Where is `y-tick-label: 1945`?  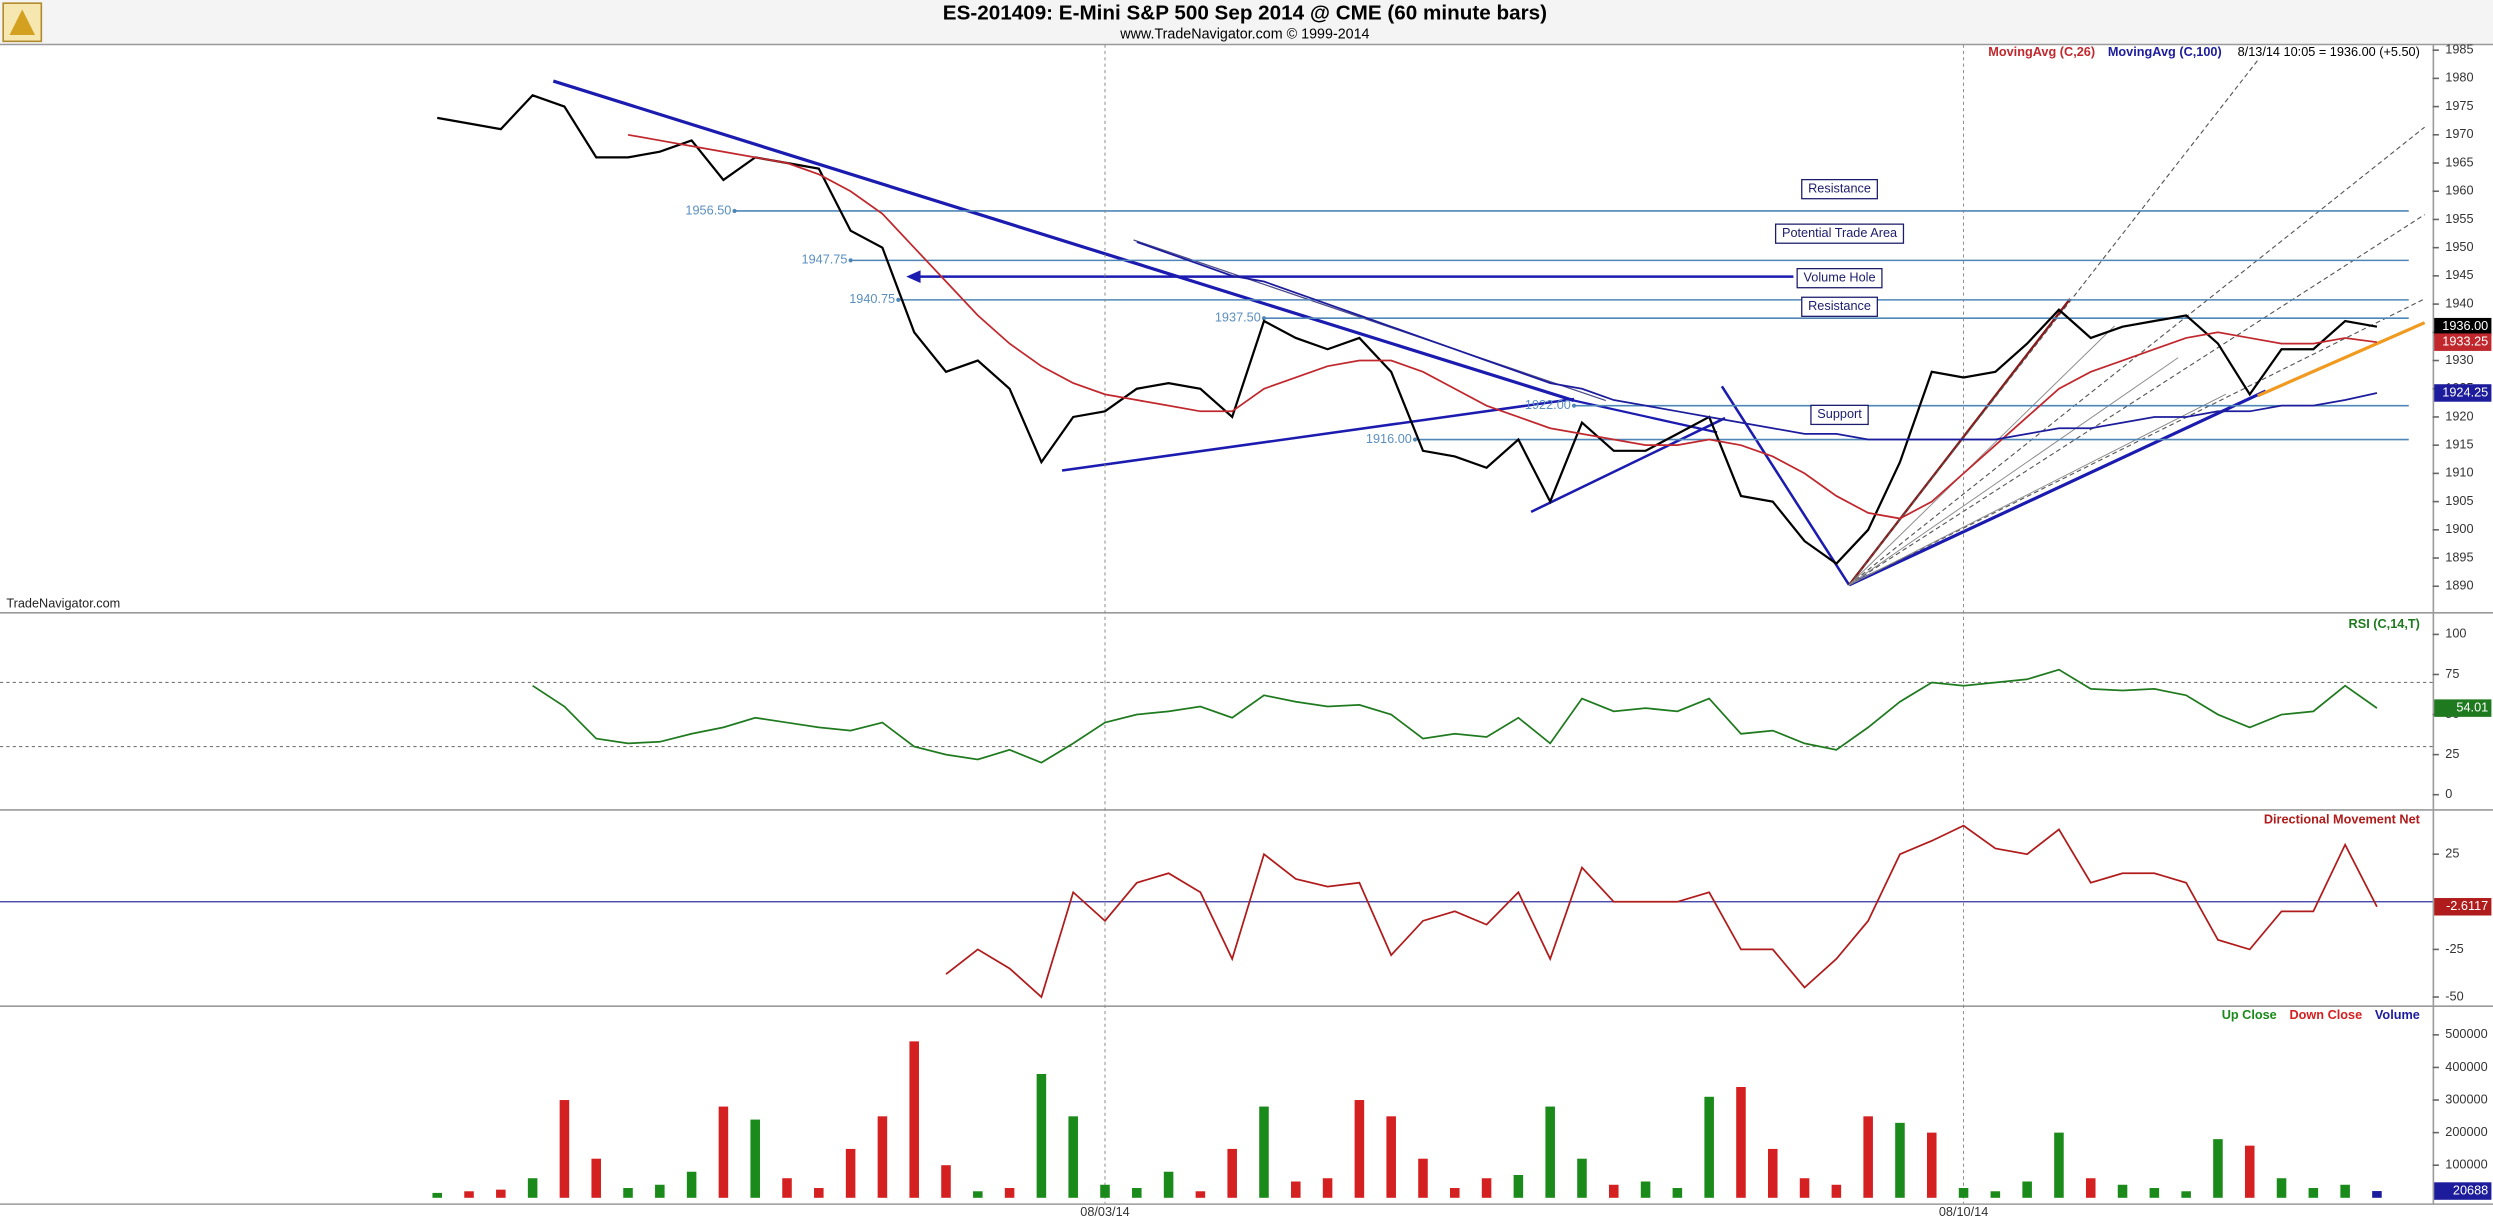
y-tick-label: 1945 is located at coordinates (2459, 274).